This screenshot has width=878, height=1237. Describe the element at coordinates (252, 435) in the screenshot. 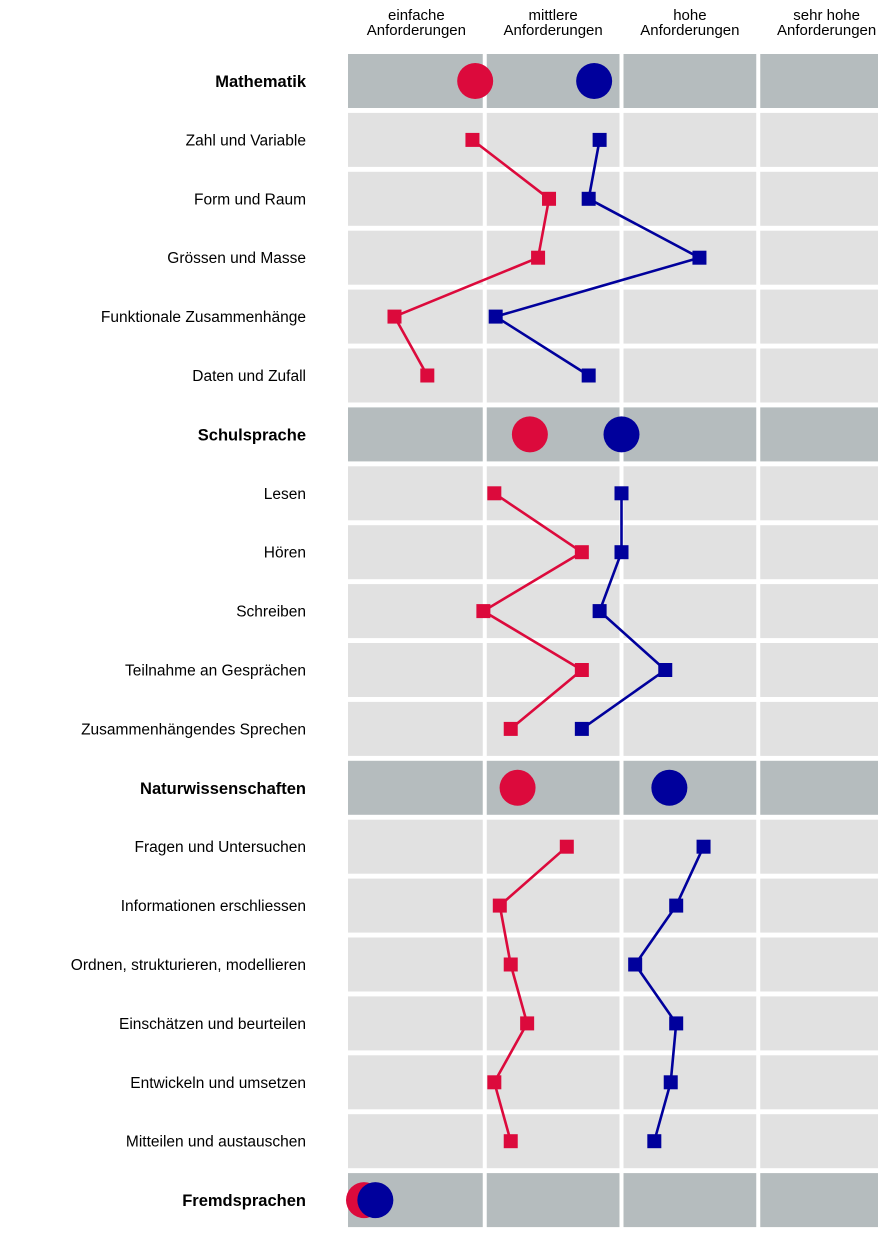

I see `group-label: Schulsprache` at that location.